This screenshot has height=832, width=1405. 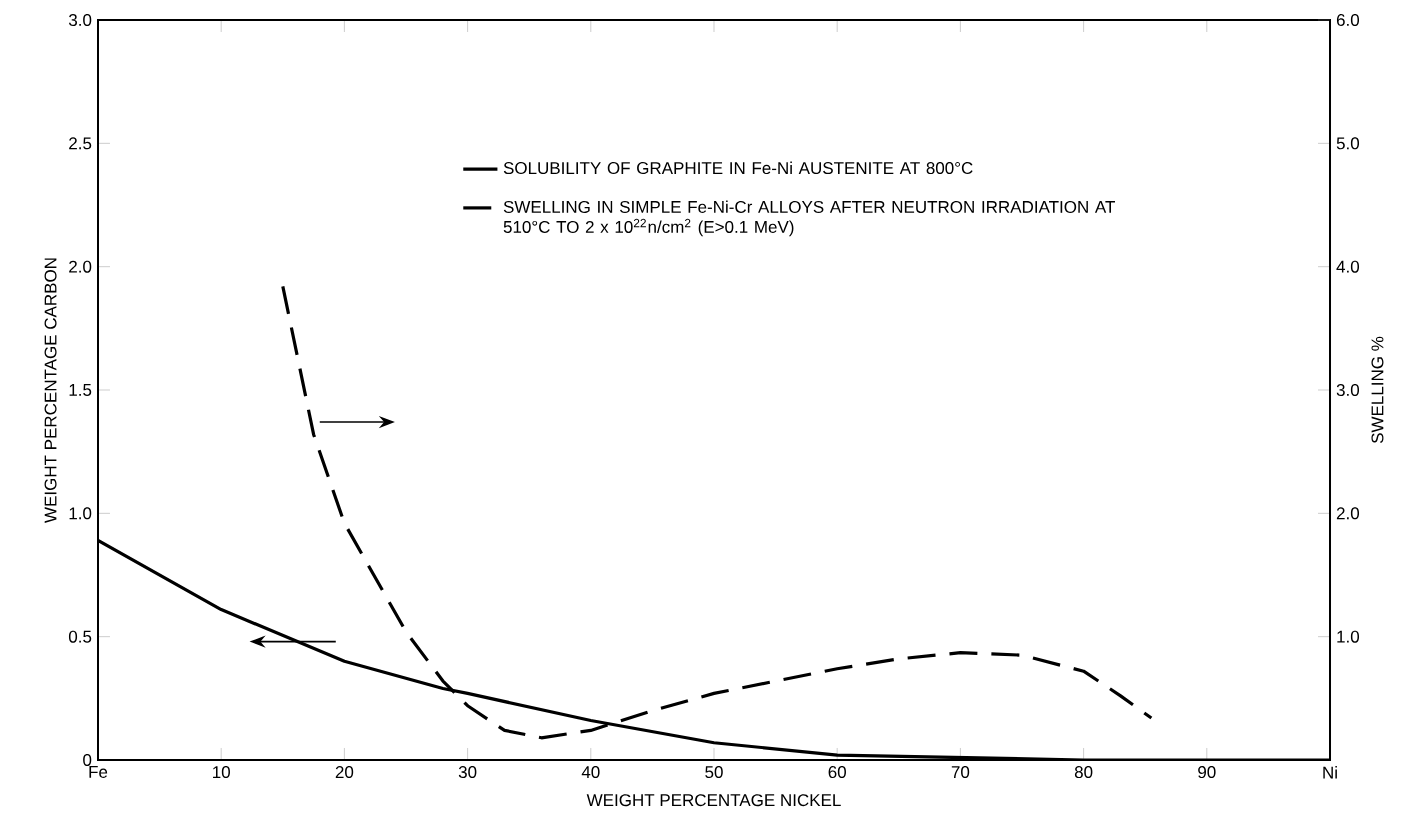 I want to click on y-tick-label: 1.5, so click(x=80, y=390).